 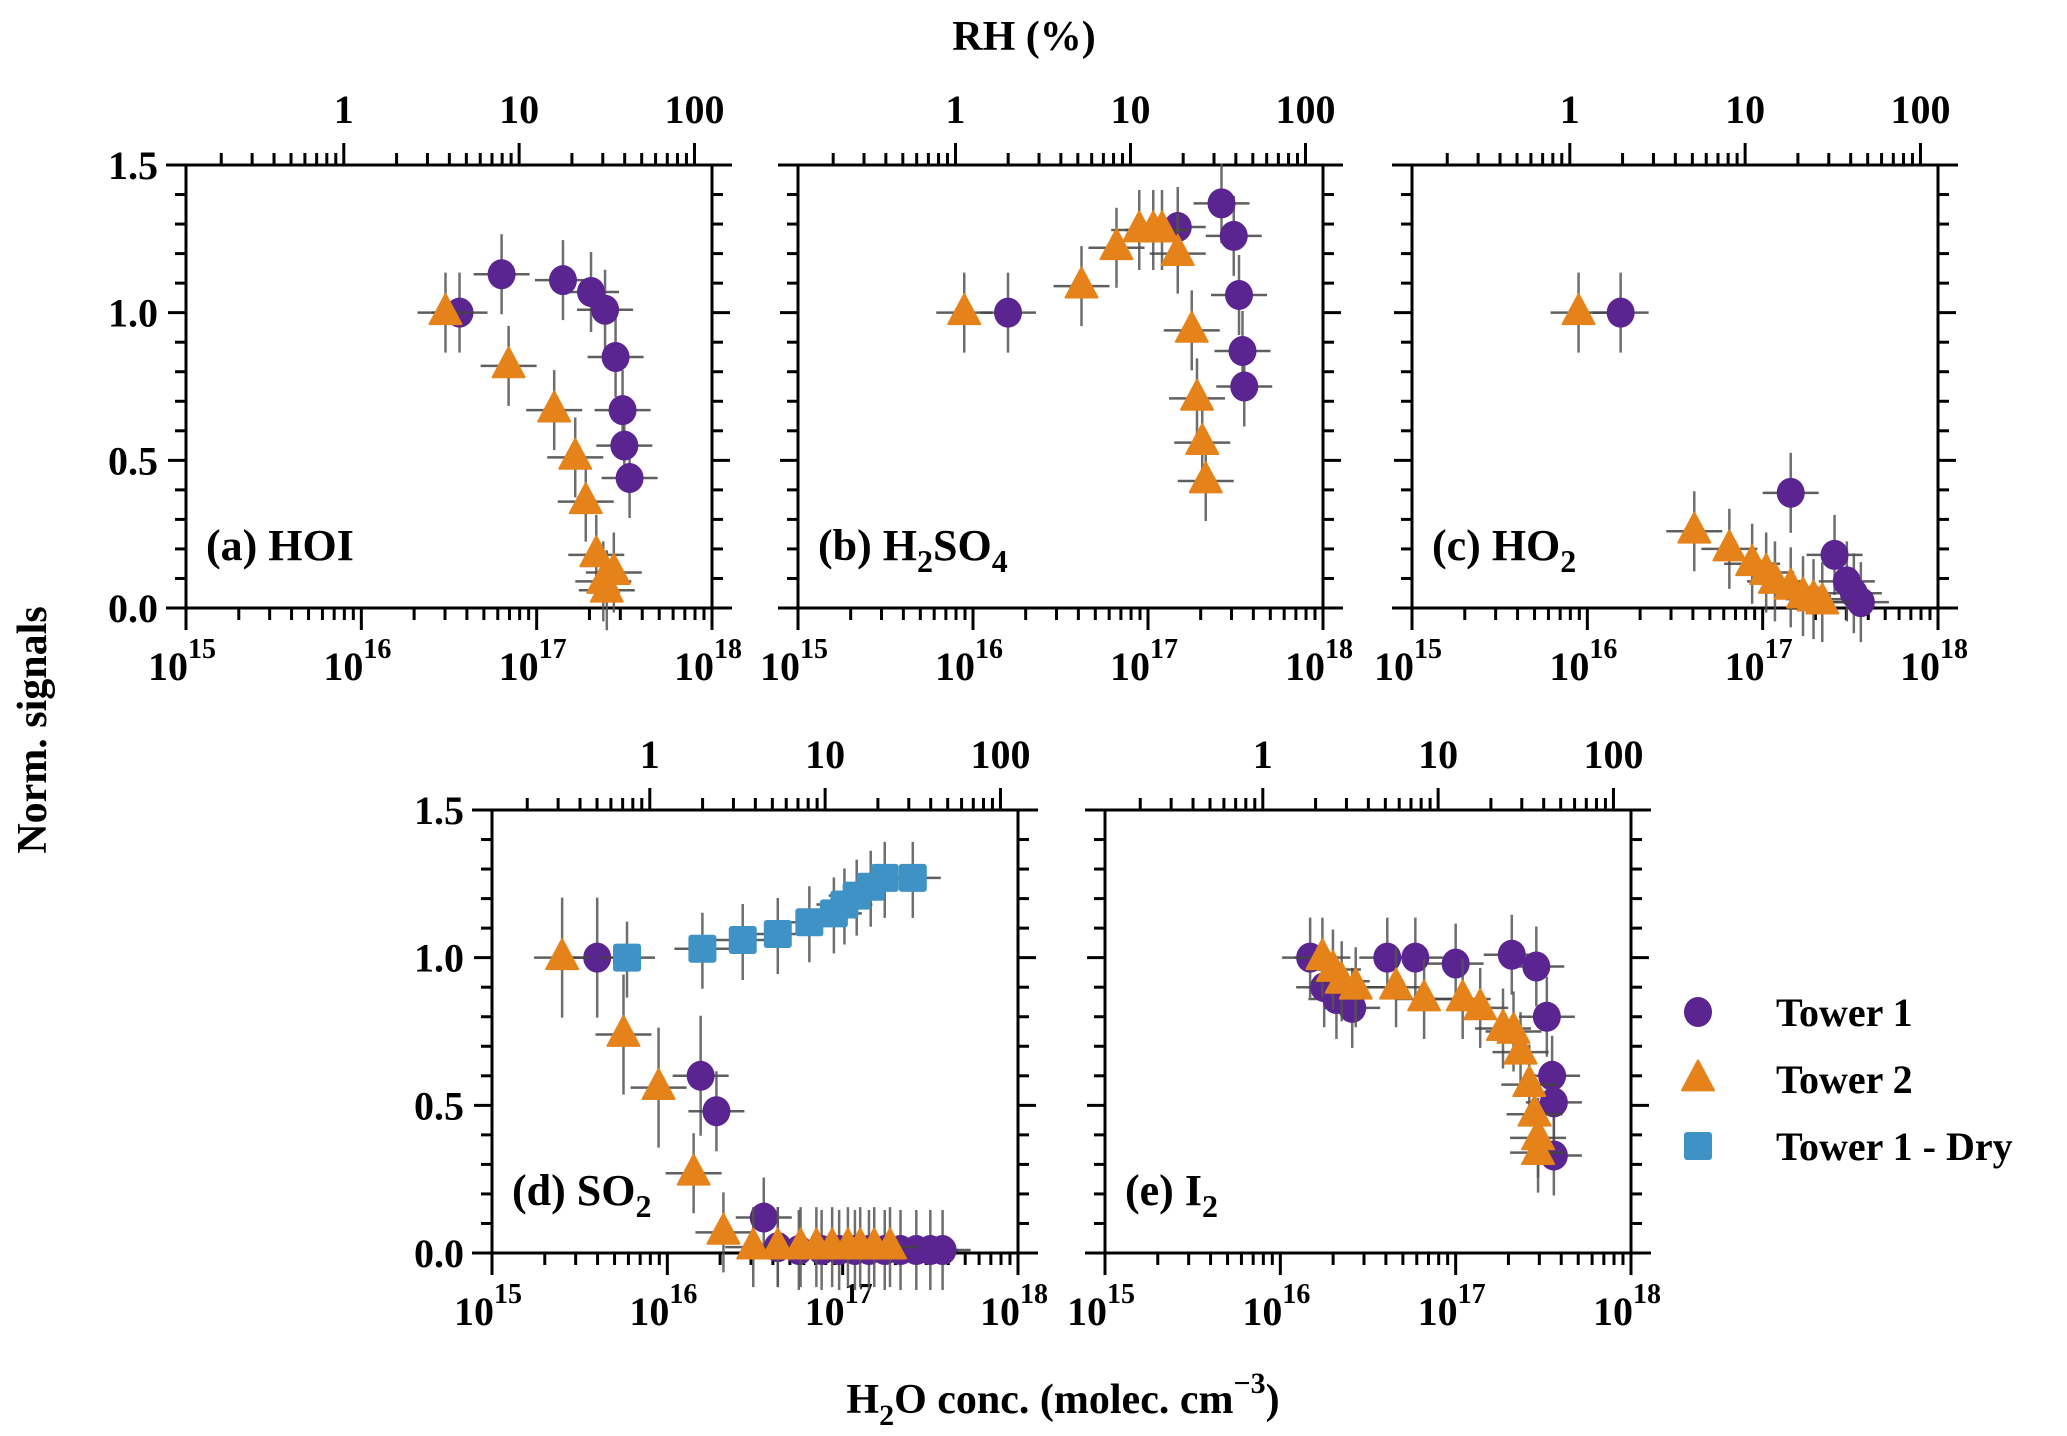 What do you see at coordinates (867, 545) in the screenshot?
I see `panel-label-text: (b) H` at bounding box center [867, 545].